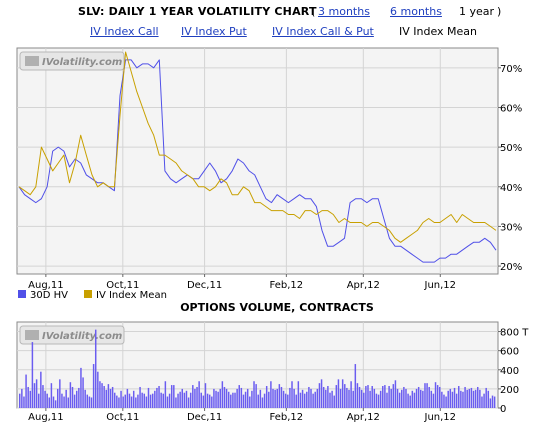 This screenshot has height=436, width=540. What do you see at coordinates (124, 31) in the screenshot?
I see `index-link-call: IV Index Call` at bounding box center [124, 31].